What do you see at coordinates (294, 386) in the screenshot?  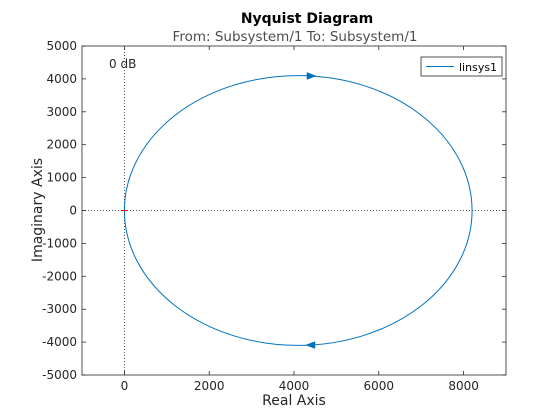 I see `x-tick-label: 4000` at bounding box center [294, 386].